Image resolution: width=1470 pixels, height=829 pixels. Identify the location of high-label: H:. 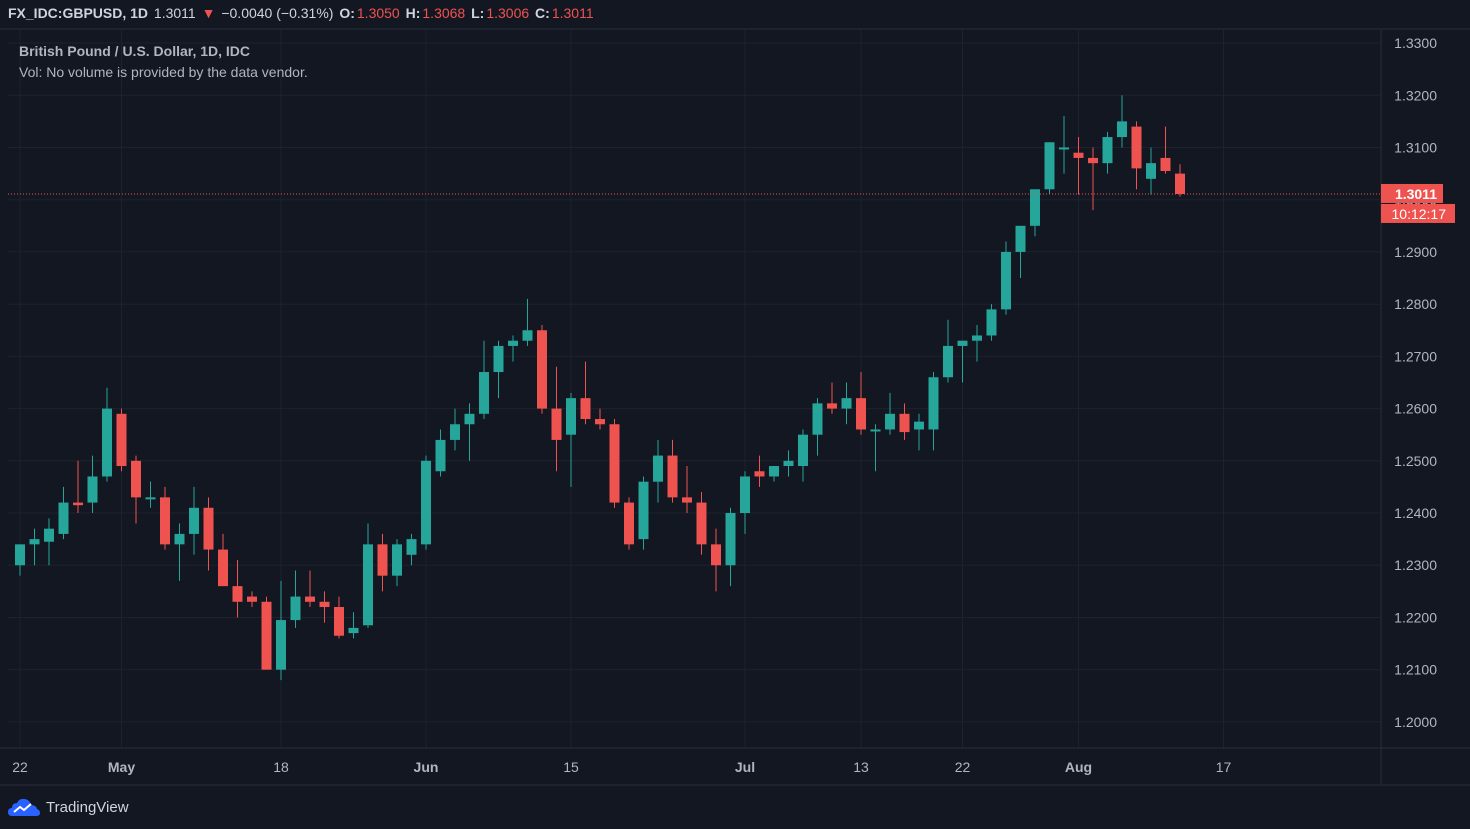
(413, 13).